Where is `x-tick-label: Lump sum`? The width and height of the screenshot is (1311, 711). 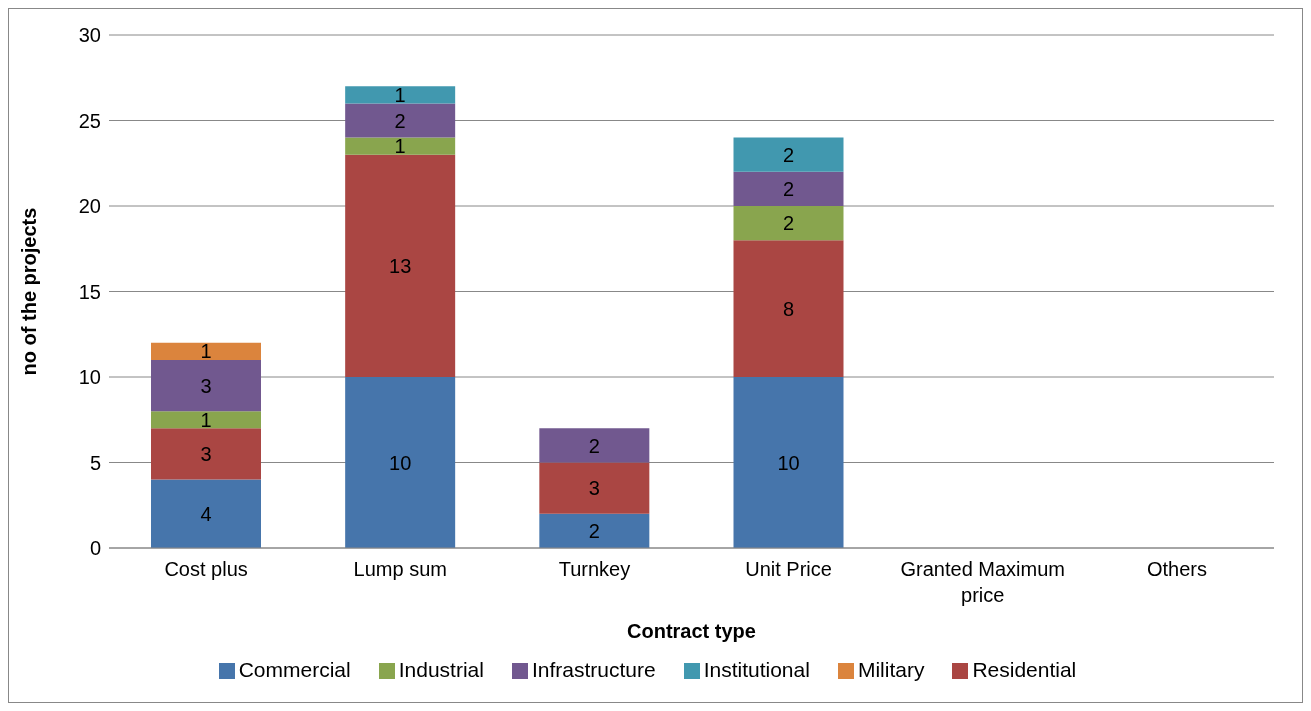 x-tick-label: Lump sum is located at coordinates (400, 569).